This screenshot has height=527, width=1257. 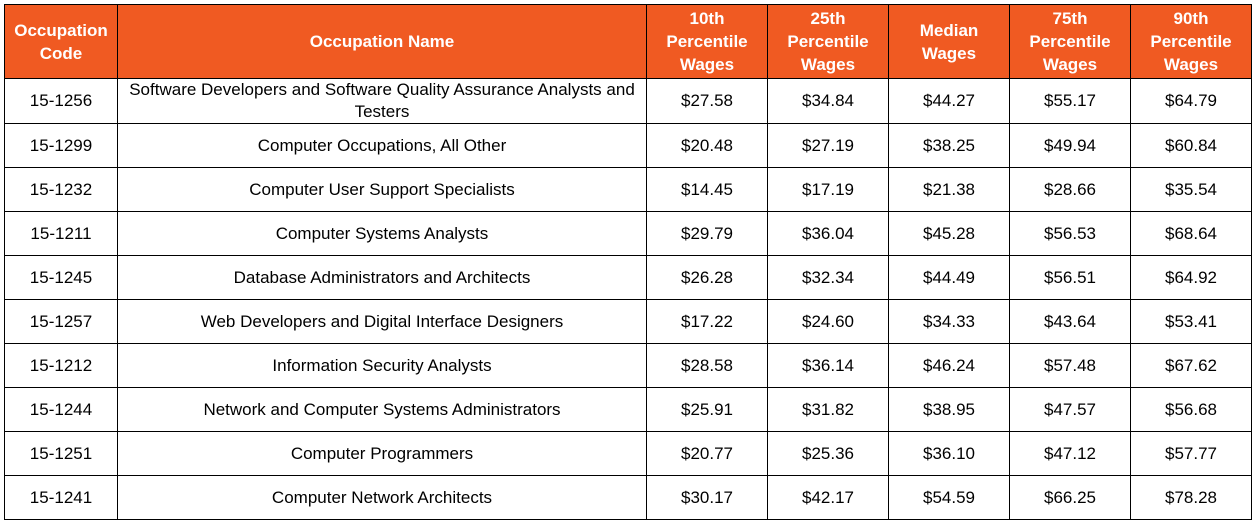 What do you see at coordinates (828, 453) in the screenshot?
I see `wage-25th-cell: $25.36` at bounding box center [828, 453].